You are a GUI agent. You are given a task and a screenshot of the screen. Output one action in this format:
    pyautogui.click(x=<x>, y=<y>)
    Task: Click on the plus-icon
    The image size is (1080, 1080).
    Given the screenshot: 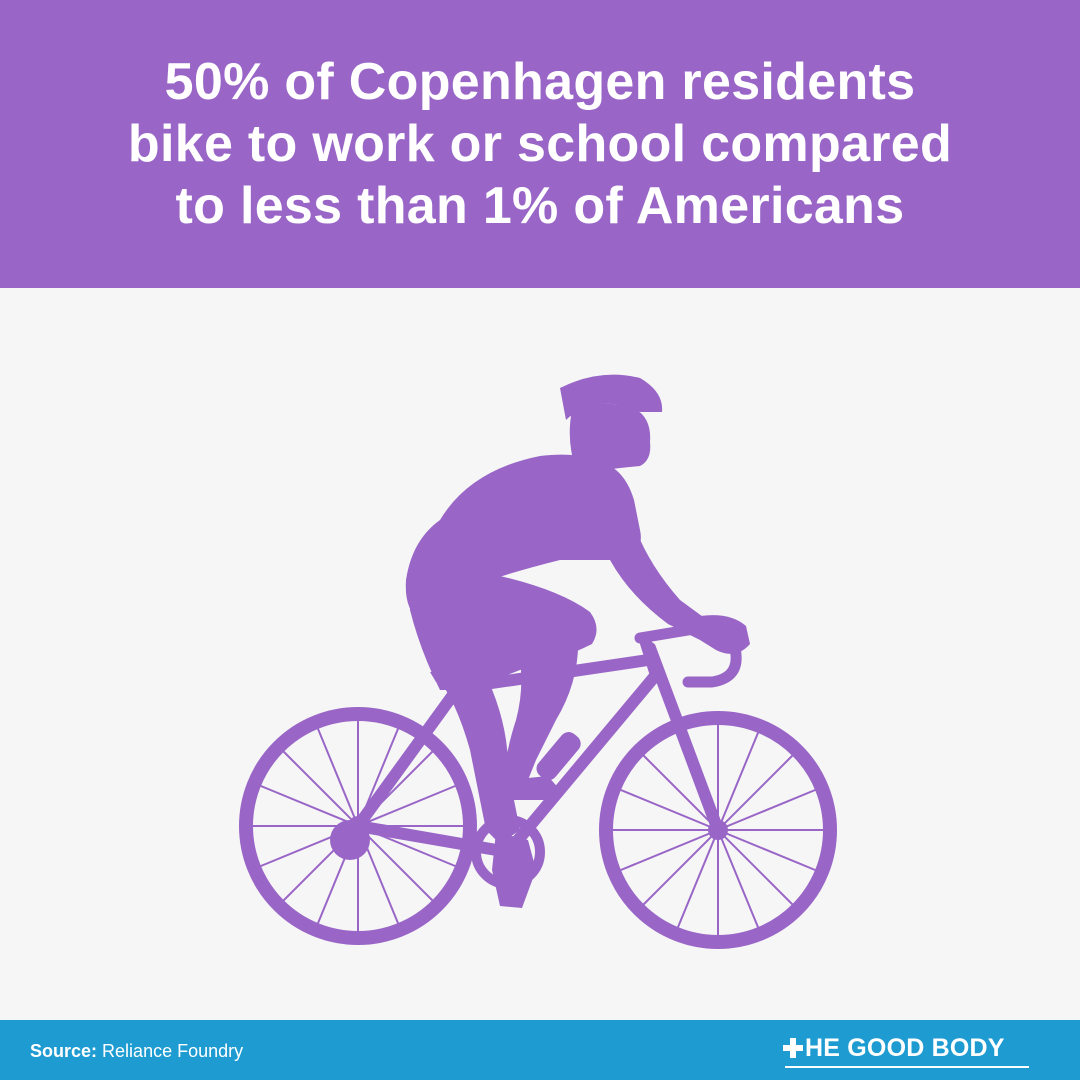 What is the action you would take?
    pyautogui.click(x=793, y=1048)
    